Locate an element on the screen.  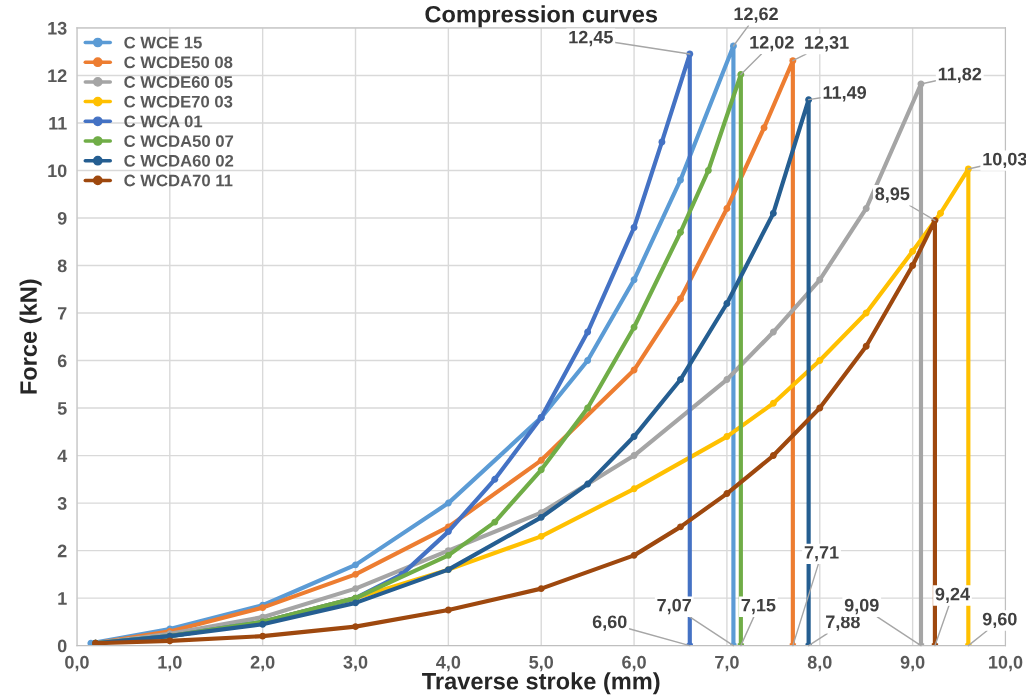
legend-label: C WCDA70 11 is located at coordinates (178, 180).